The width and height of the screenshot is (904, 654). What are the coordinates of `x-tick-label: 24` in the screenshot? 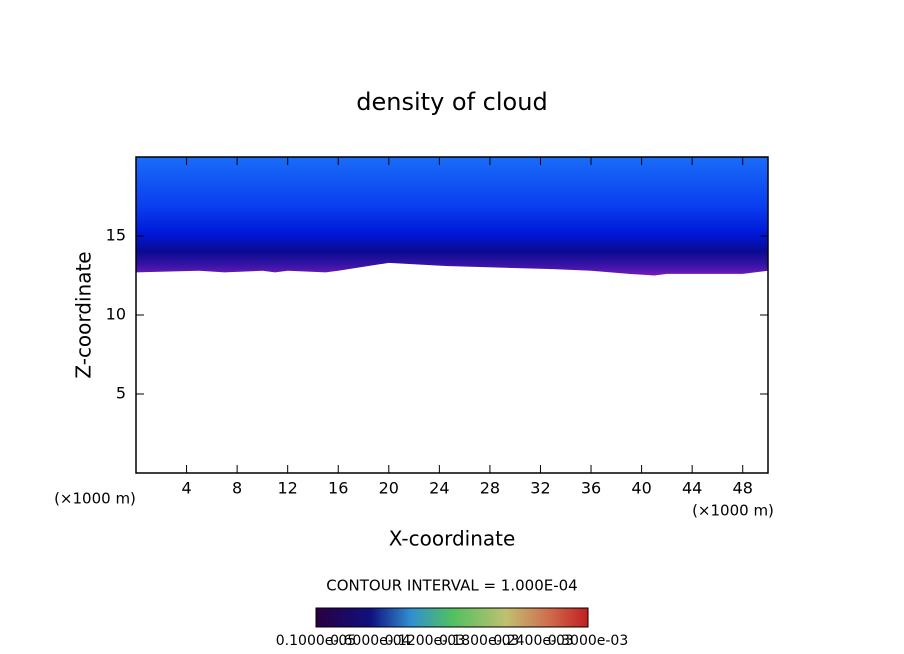 It's located at (439, 488).